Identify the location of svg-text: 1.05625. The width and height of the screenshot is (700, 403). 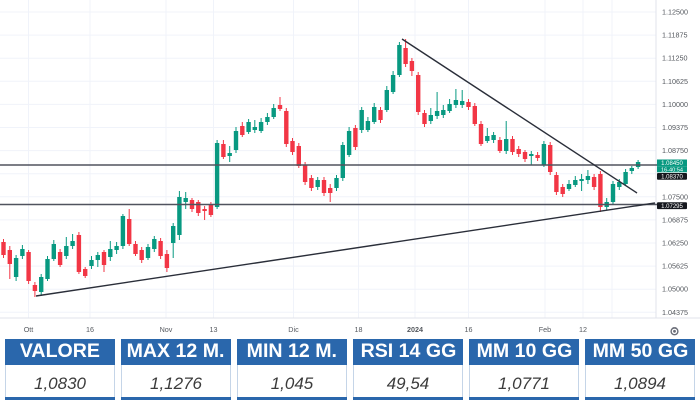
(675, 266).